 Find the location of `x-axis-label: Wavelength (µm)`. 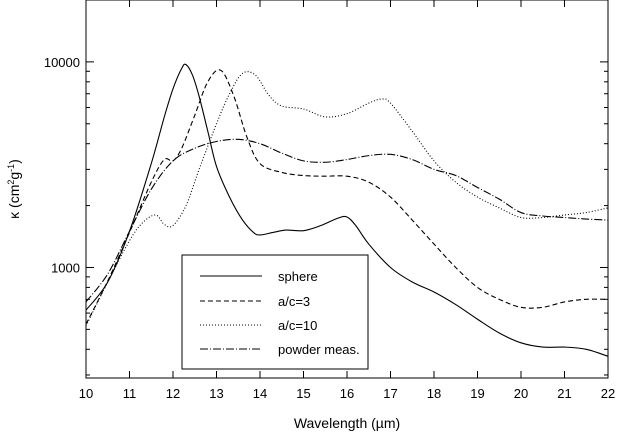

x-axis-label: Wavelength (µm) is located at coordinates (347, 423).